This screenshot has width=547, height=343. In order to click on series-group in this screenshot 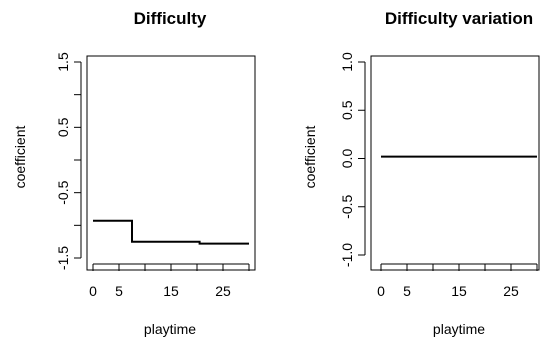, I will do `click(171, 232)`.